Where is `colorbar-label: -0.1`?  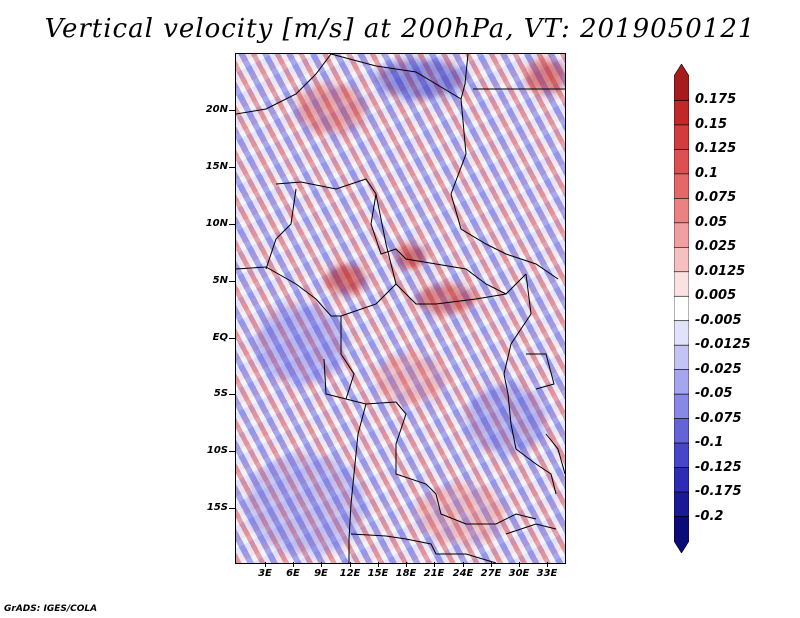
colorbar-label: -0.1 is located at coordinates (709, 443).